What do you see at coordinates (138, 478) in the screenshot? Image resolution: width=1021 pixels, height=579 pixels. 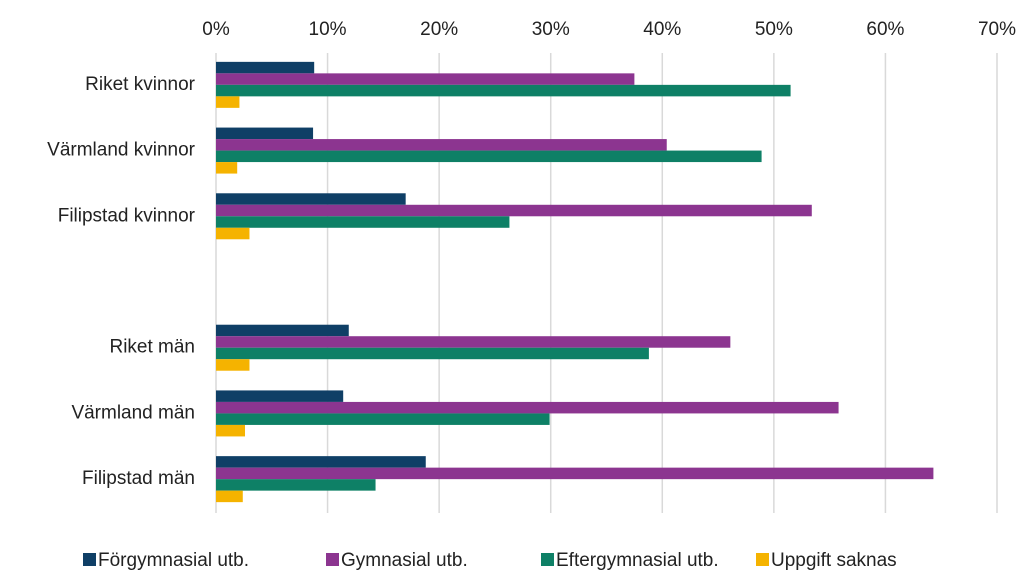 I see `category-label: Filipstad män` at bounding box center [138, 478].